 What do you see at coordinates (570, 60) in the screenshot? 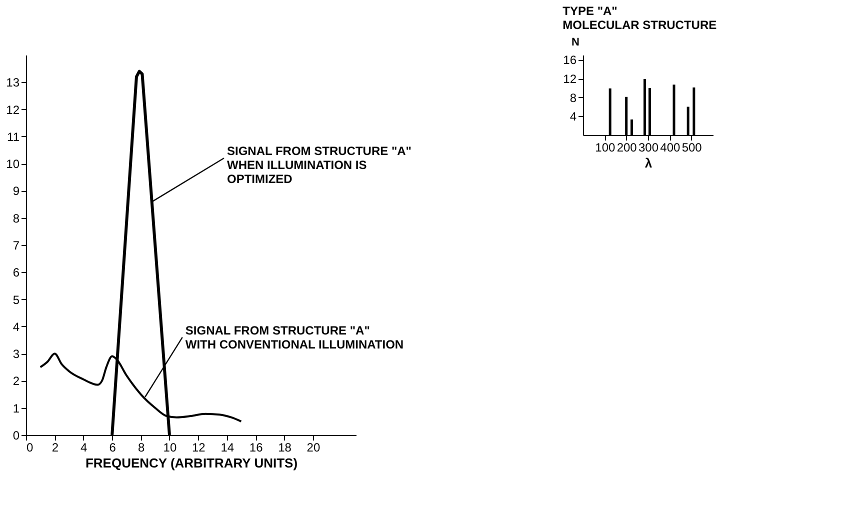
I see `y-tick-label: 16` at bounding box center [570, 60].